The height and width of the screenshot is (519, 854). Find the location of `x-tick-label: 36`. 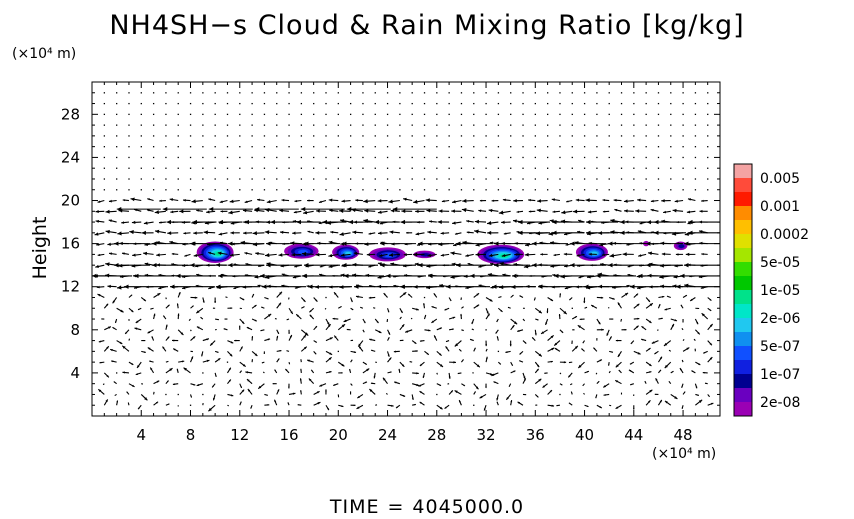

x-tick-label: 36 is located at coordinates (535, 435).